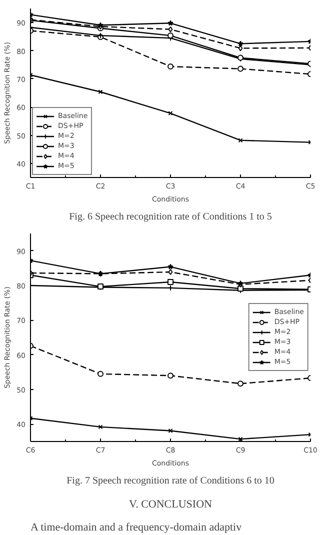 Image resolution: width=324 pixels, height=535 pixels. What do you see at coordinates (170, 217) in the screenshot?
I see `caption: Fig. 6 Speech recognition rate of Conditions 1 to 5` at bounding box center [170, 217].